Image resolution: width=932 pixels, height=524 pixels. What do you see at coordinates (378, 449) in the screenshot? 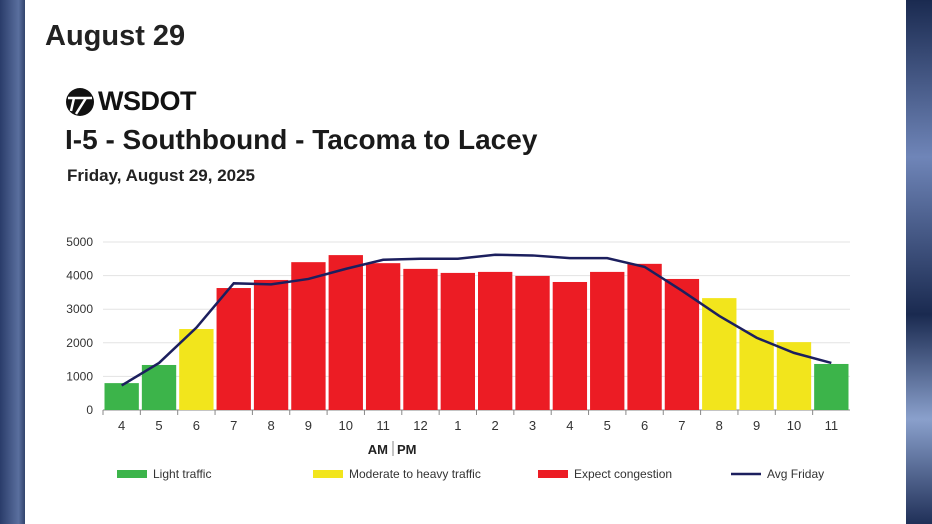
I see `am-label: AM` at bounding box center [378, 449].